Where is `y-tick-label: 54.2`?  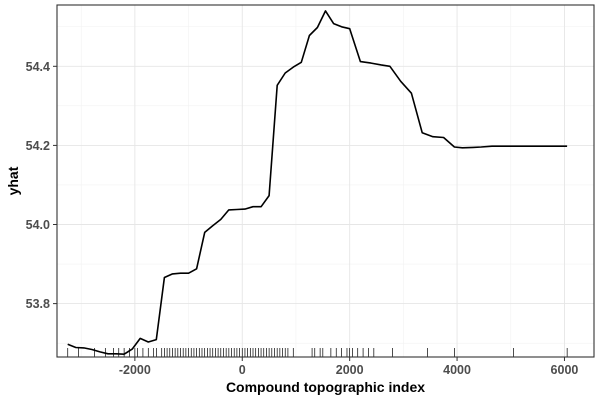
y-tick-label: 54.2 is located at coordinates (38, 146).